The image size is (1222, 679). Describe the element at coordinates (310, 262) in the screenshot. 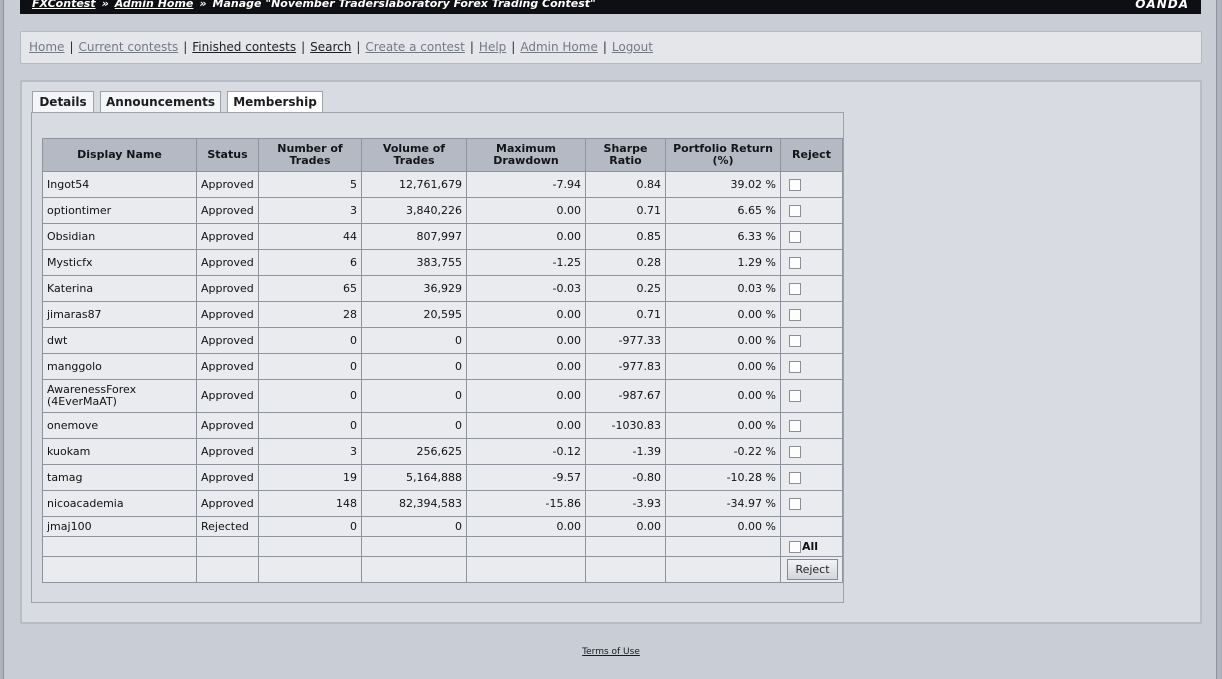

I see `cell-number-of-trades: 6` at that location.